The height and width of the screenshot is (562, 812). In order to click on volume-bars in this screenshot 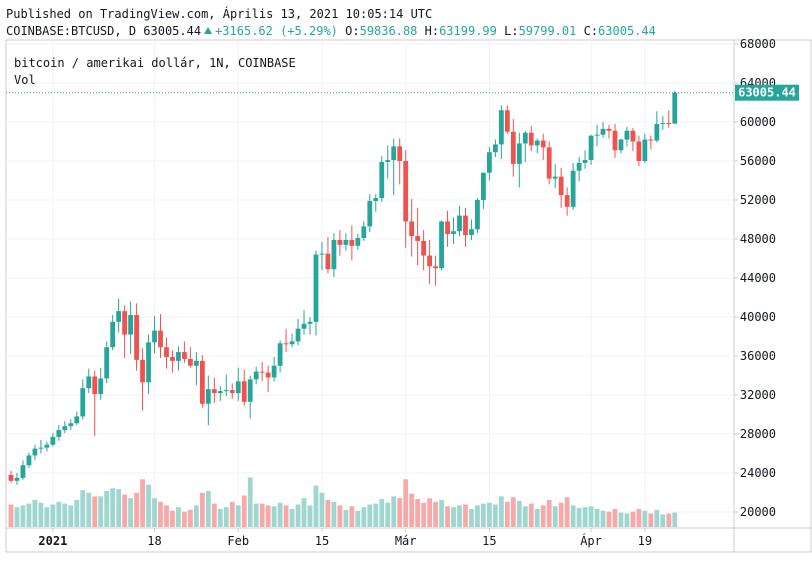, I will do `click(343, 502)`.